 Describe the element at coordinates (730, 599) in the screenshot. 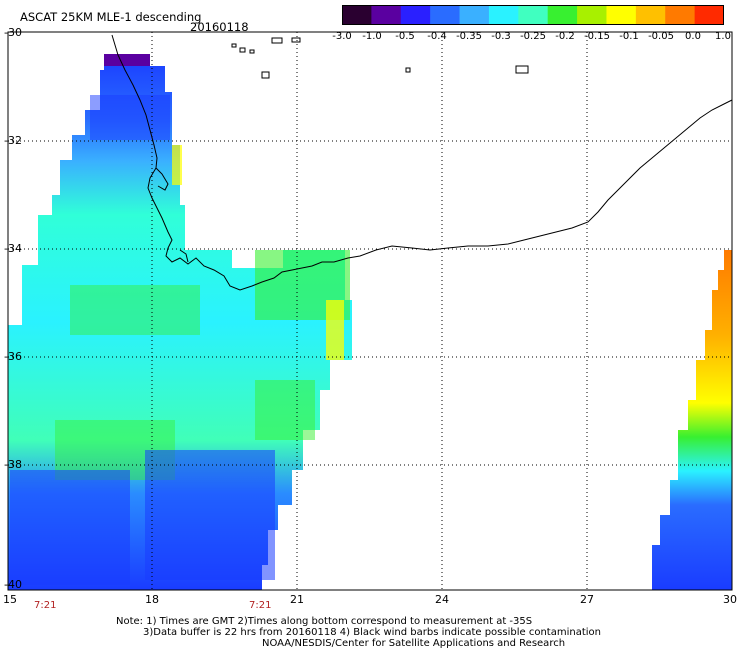

I see `lon-label: 30` at that location.